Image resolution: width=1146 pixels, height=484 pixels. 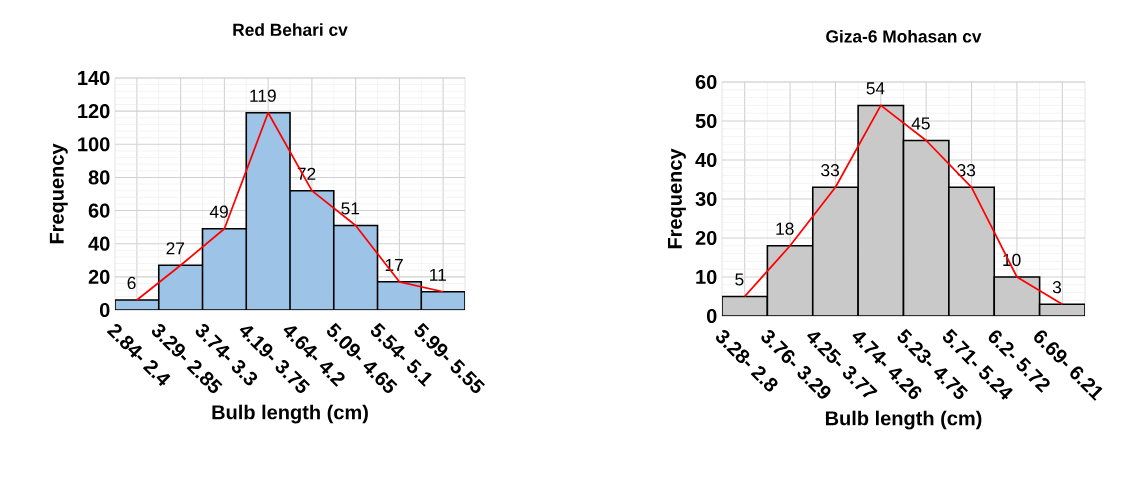 I want to click on y-tick-label: 10, so click(x=706, y=277).